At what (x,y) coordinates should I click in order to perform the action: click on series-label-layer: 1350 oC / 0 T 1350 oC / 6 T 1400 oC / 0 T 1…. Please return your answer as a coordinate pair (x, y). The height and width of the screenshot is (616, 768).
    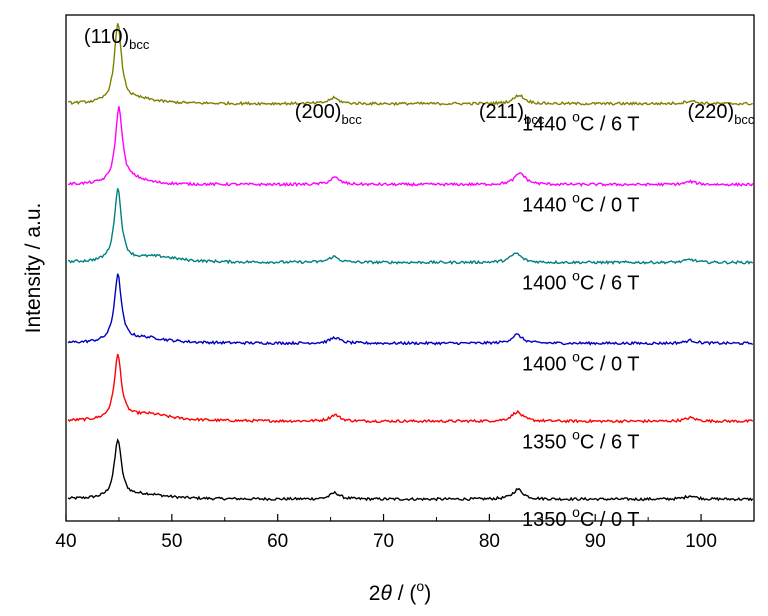
    Looking at the image, I should click on (581, 320).